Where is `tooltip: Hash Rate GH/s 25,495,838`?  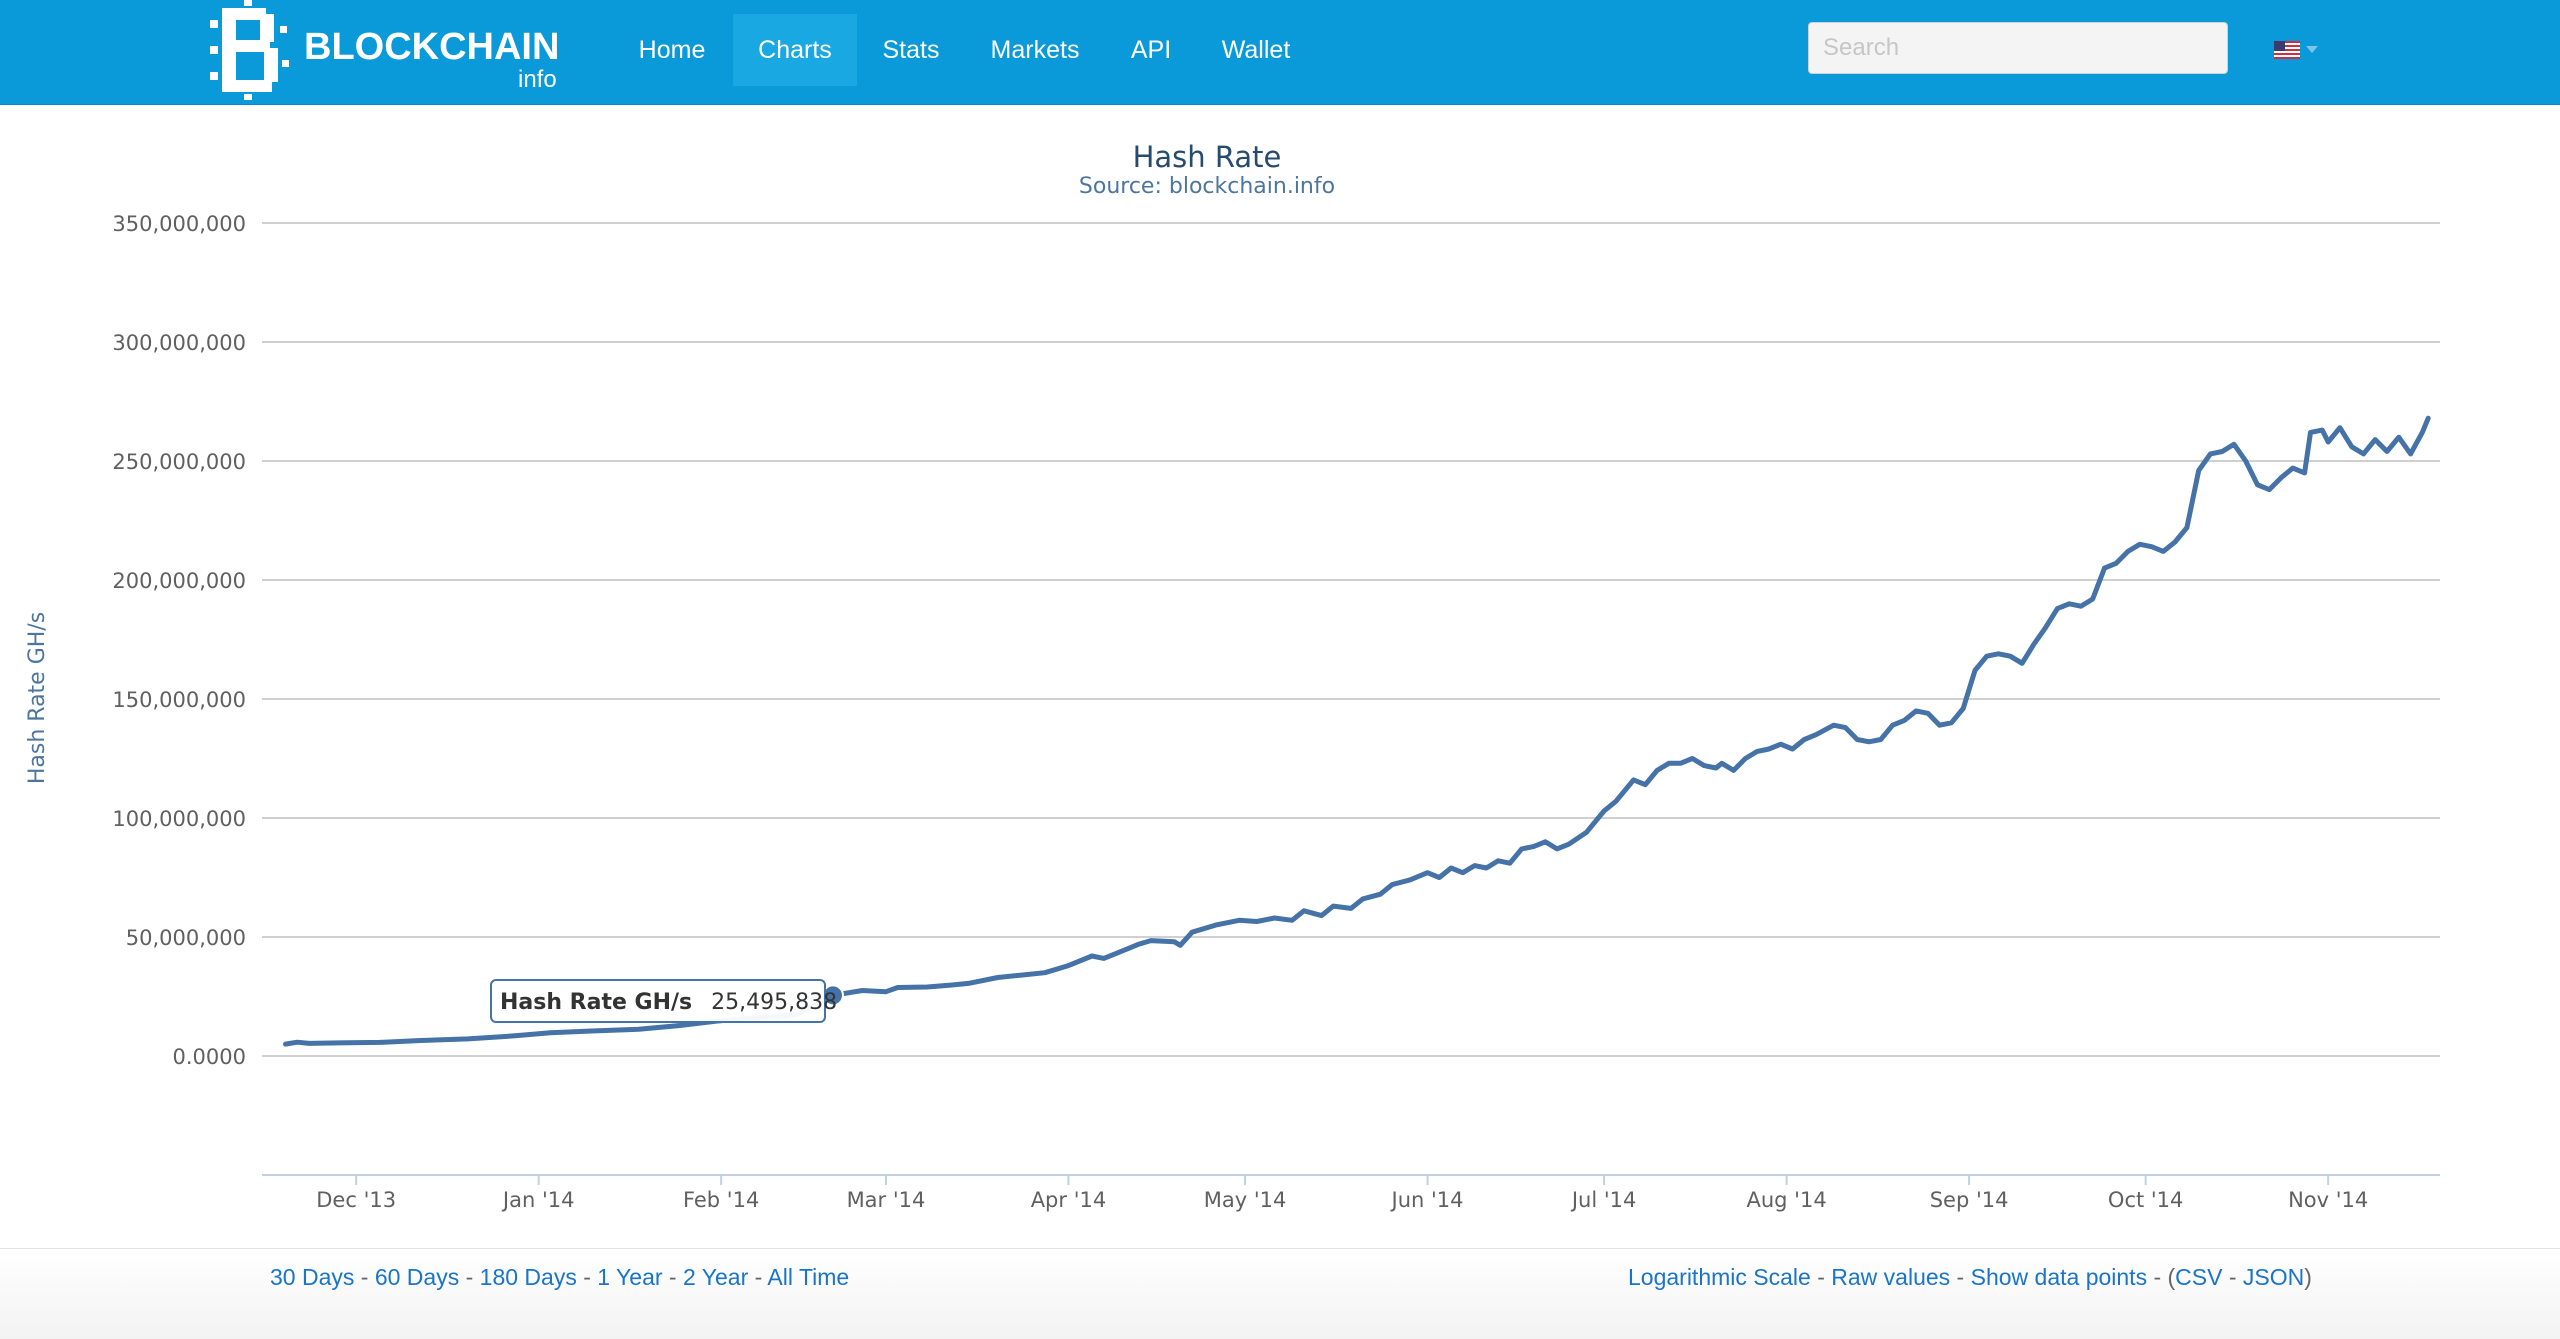
tooltip: Hash Rate GH/s 25,495,838 is located at coordinates (663, 1001).